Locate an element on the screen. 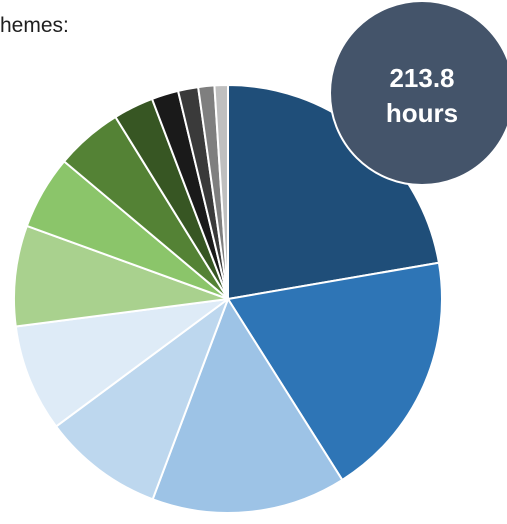  section-heading: hemes: is located at coordinates (34, 25).